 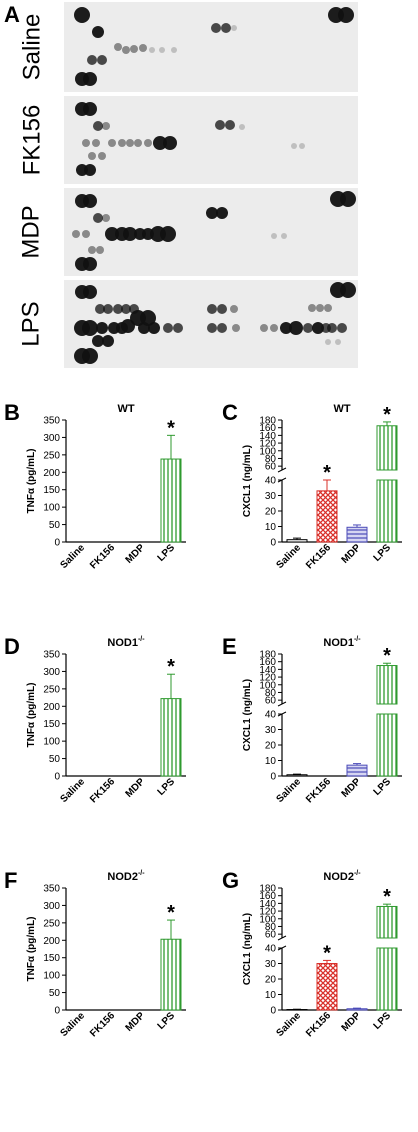 What do you see at coordinates (271, 512) in the screenshot?
I see `y-tick-label: 20` at bounding box center [271, 512].